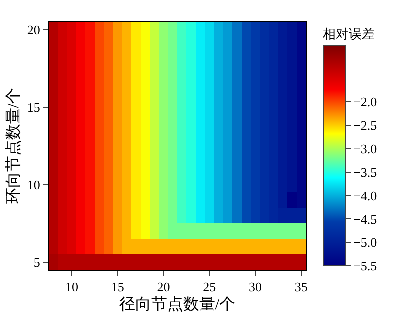 Image resolution: width=400 pixels, height=322 pixels. I want to click on x-tick-label: 25, so click(209, 287).